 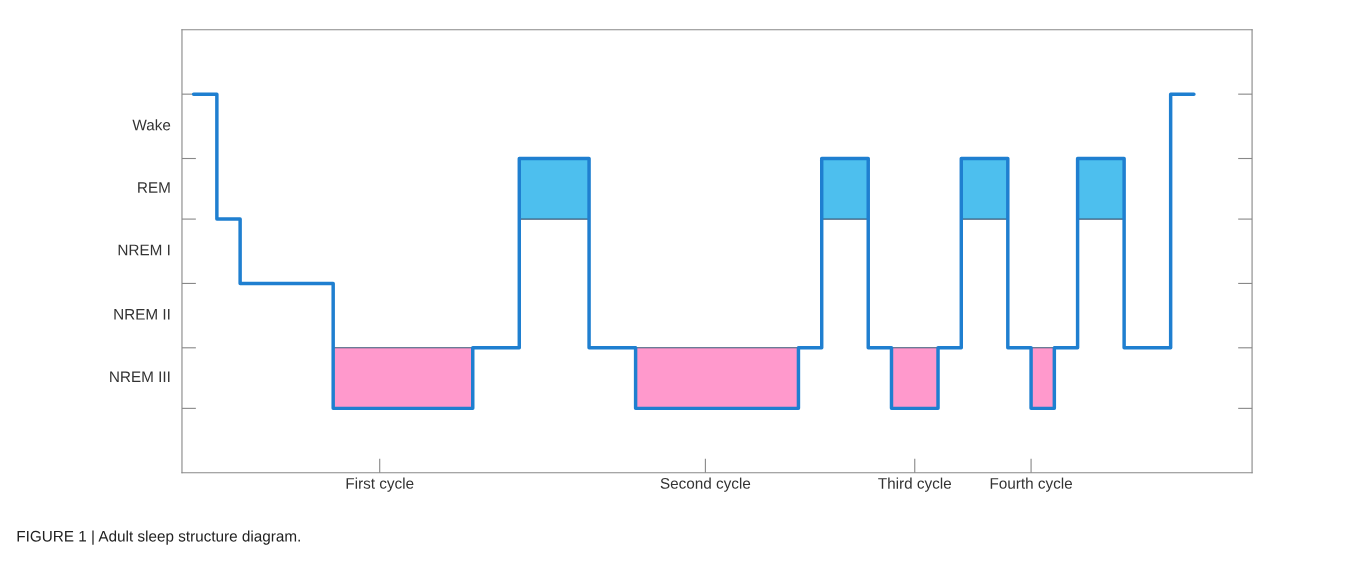 What do you see at coordinates (380, 484) in the screenshot?
I see `x-tick-label: First cycle` at bounding box center [380, 484].